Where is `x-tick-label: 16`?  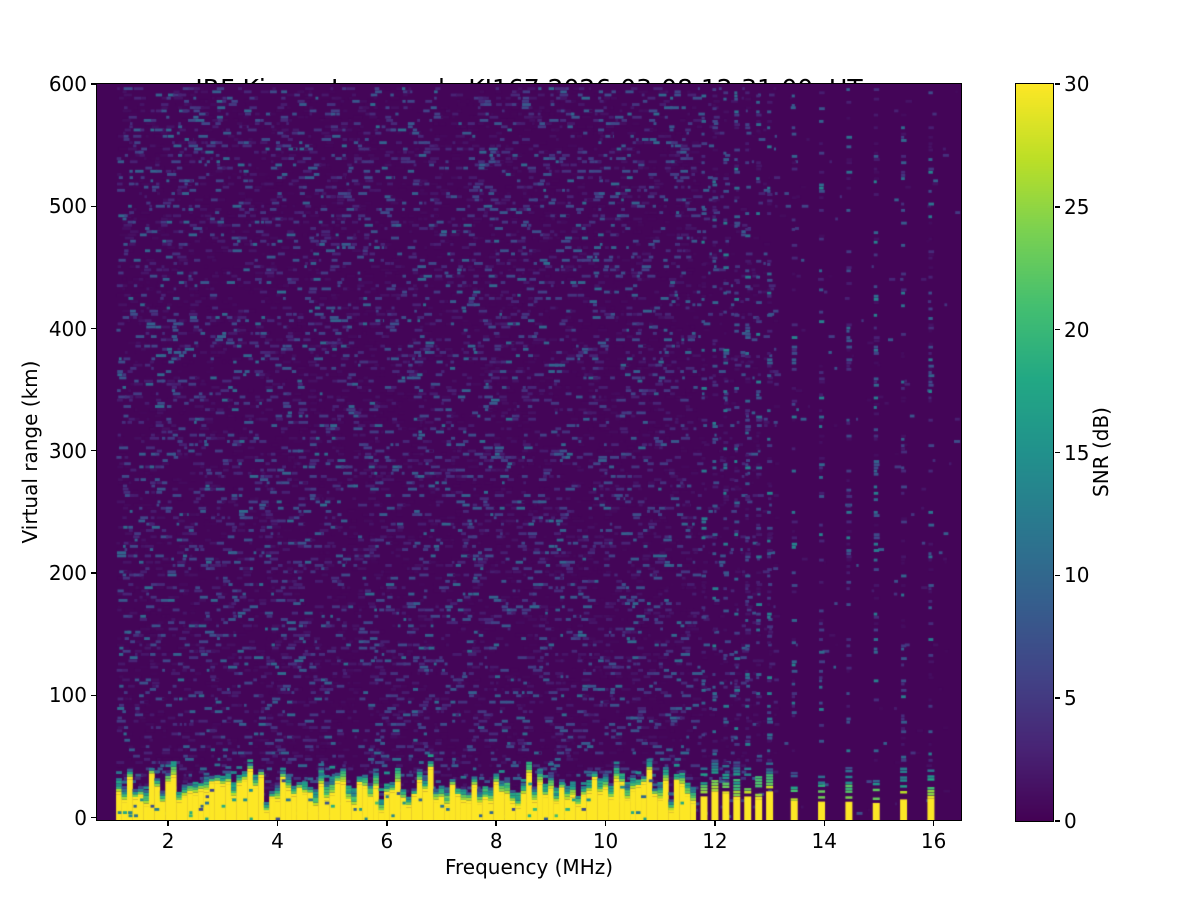 x-tick-label: 16 is located at coordinates (933, 841).